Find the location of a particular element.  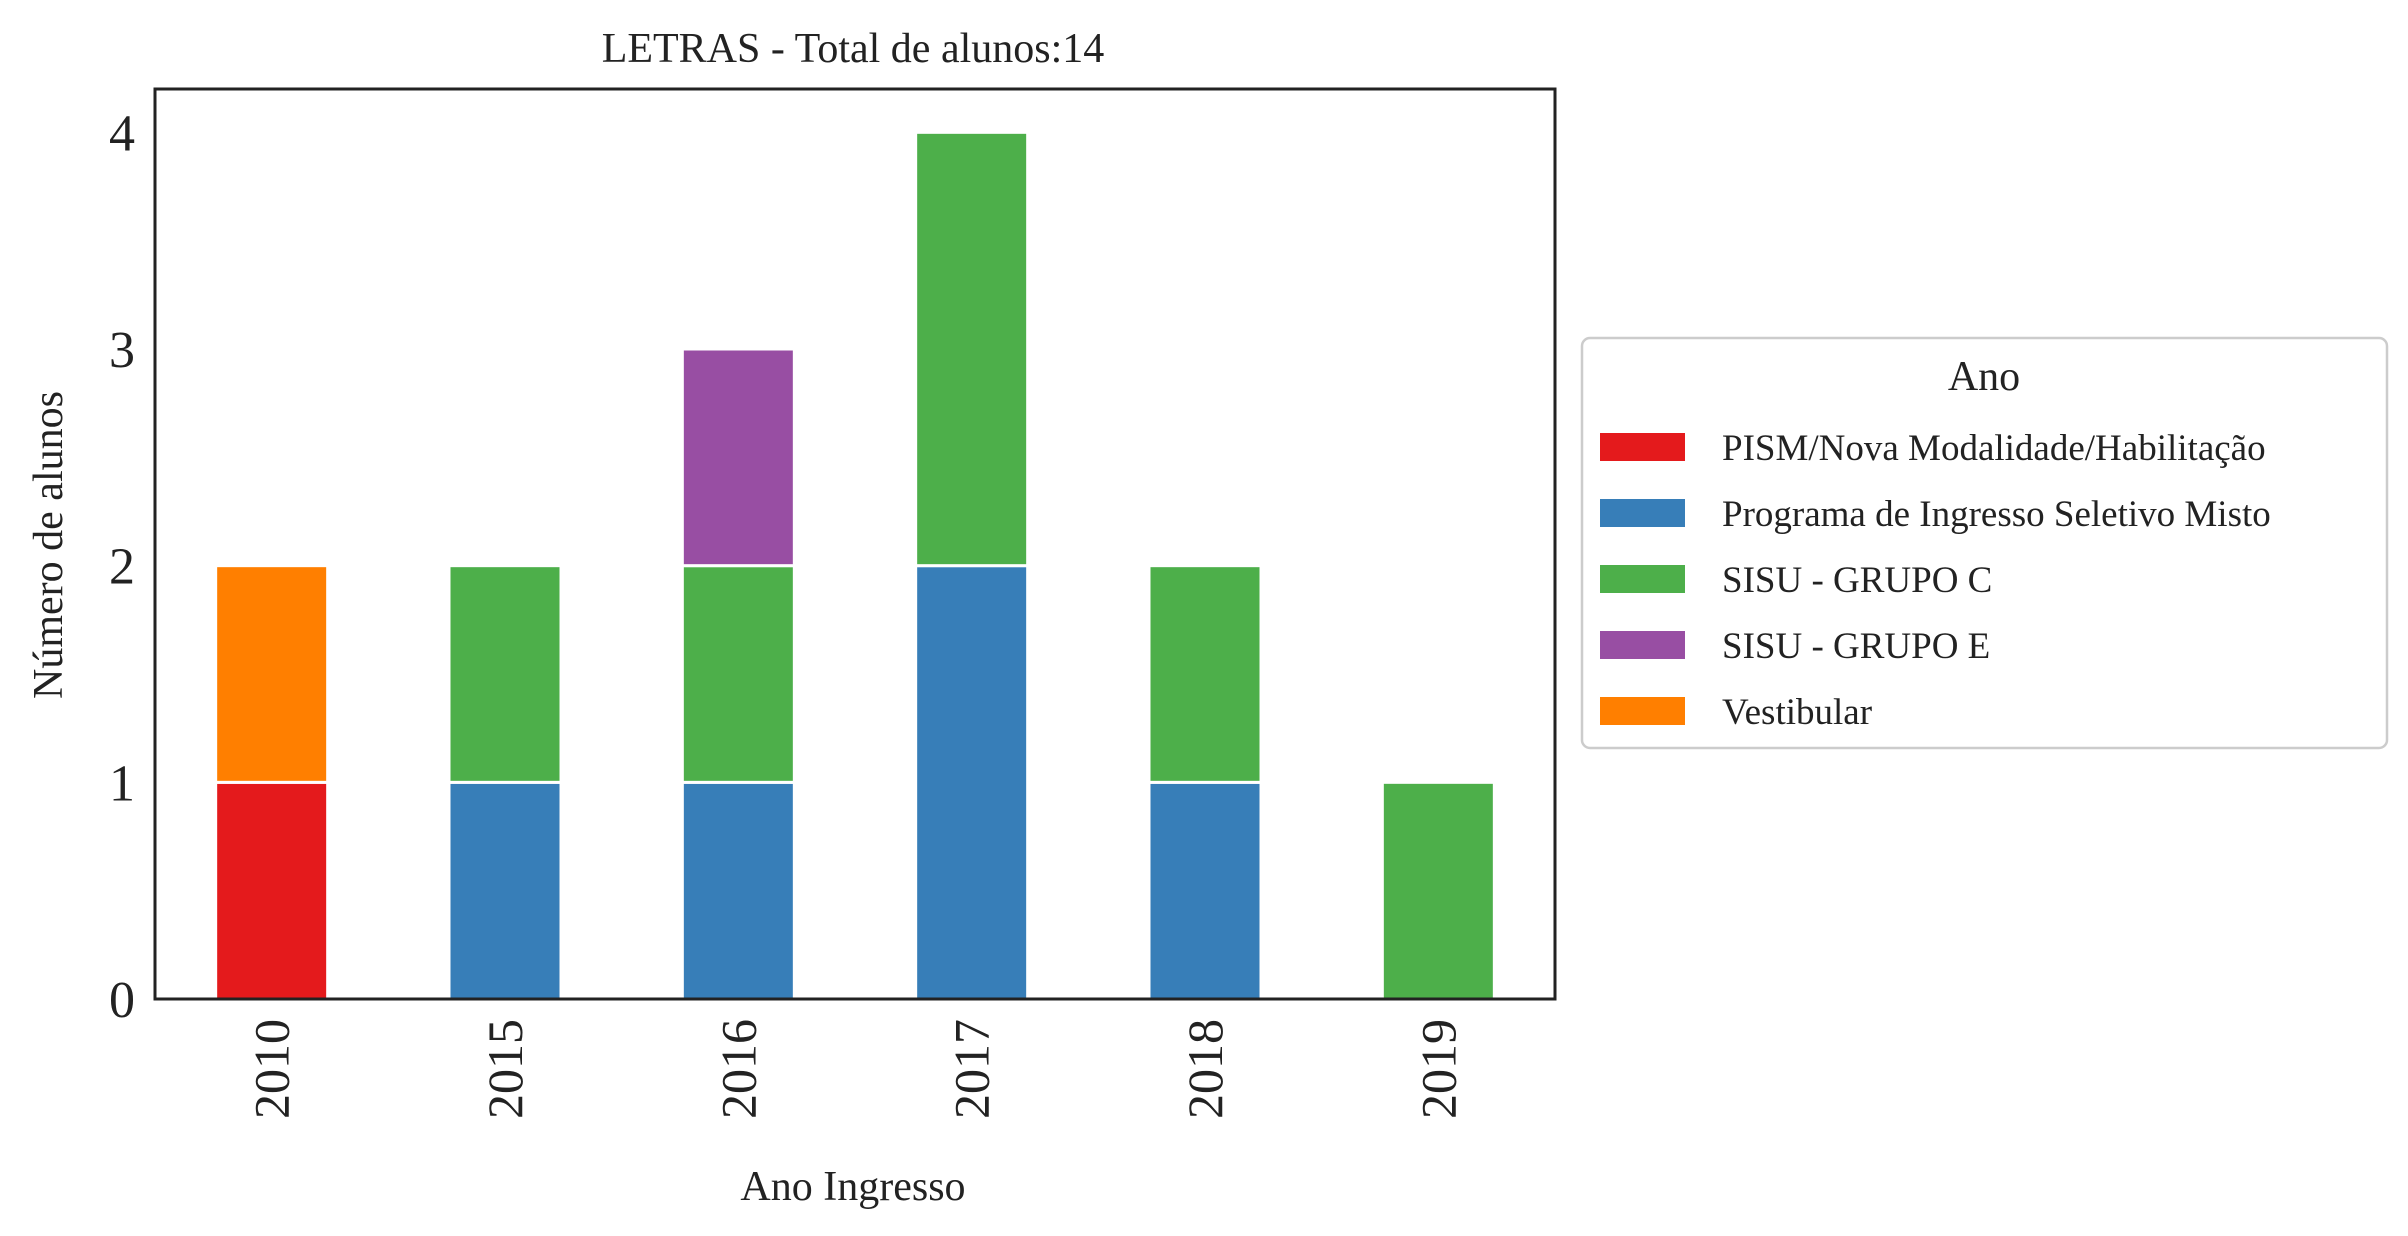

legend-label: PISM/Nova Modalidade/Habilitação is located at coordinates (1994, 448).